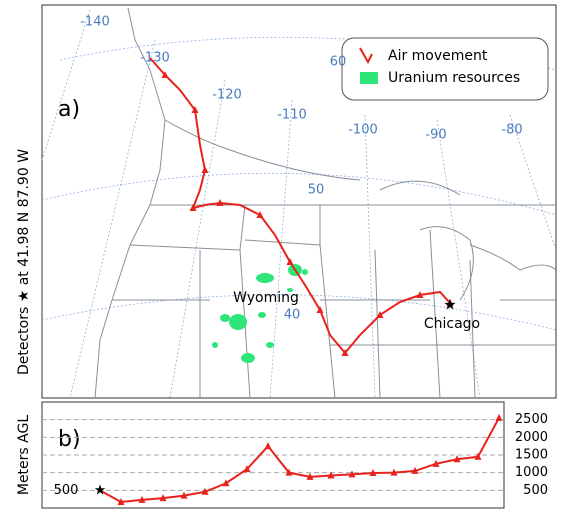  Describe the element at coordinates (535, 490) in the screenshot. I see `y-tick-label: 500` at that location.